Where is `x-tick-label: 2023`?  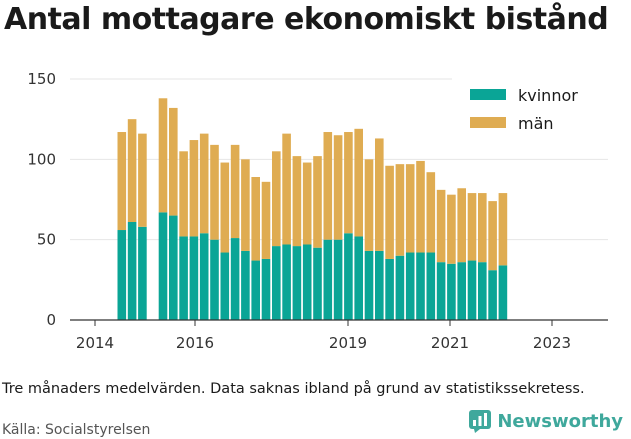
x-tick-label: 2023 is located at coordinates (552, 343).